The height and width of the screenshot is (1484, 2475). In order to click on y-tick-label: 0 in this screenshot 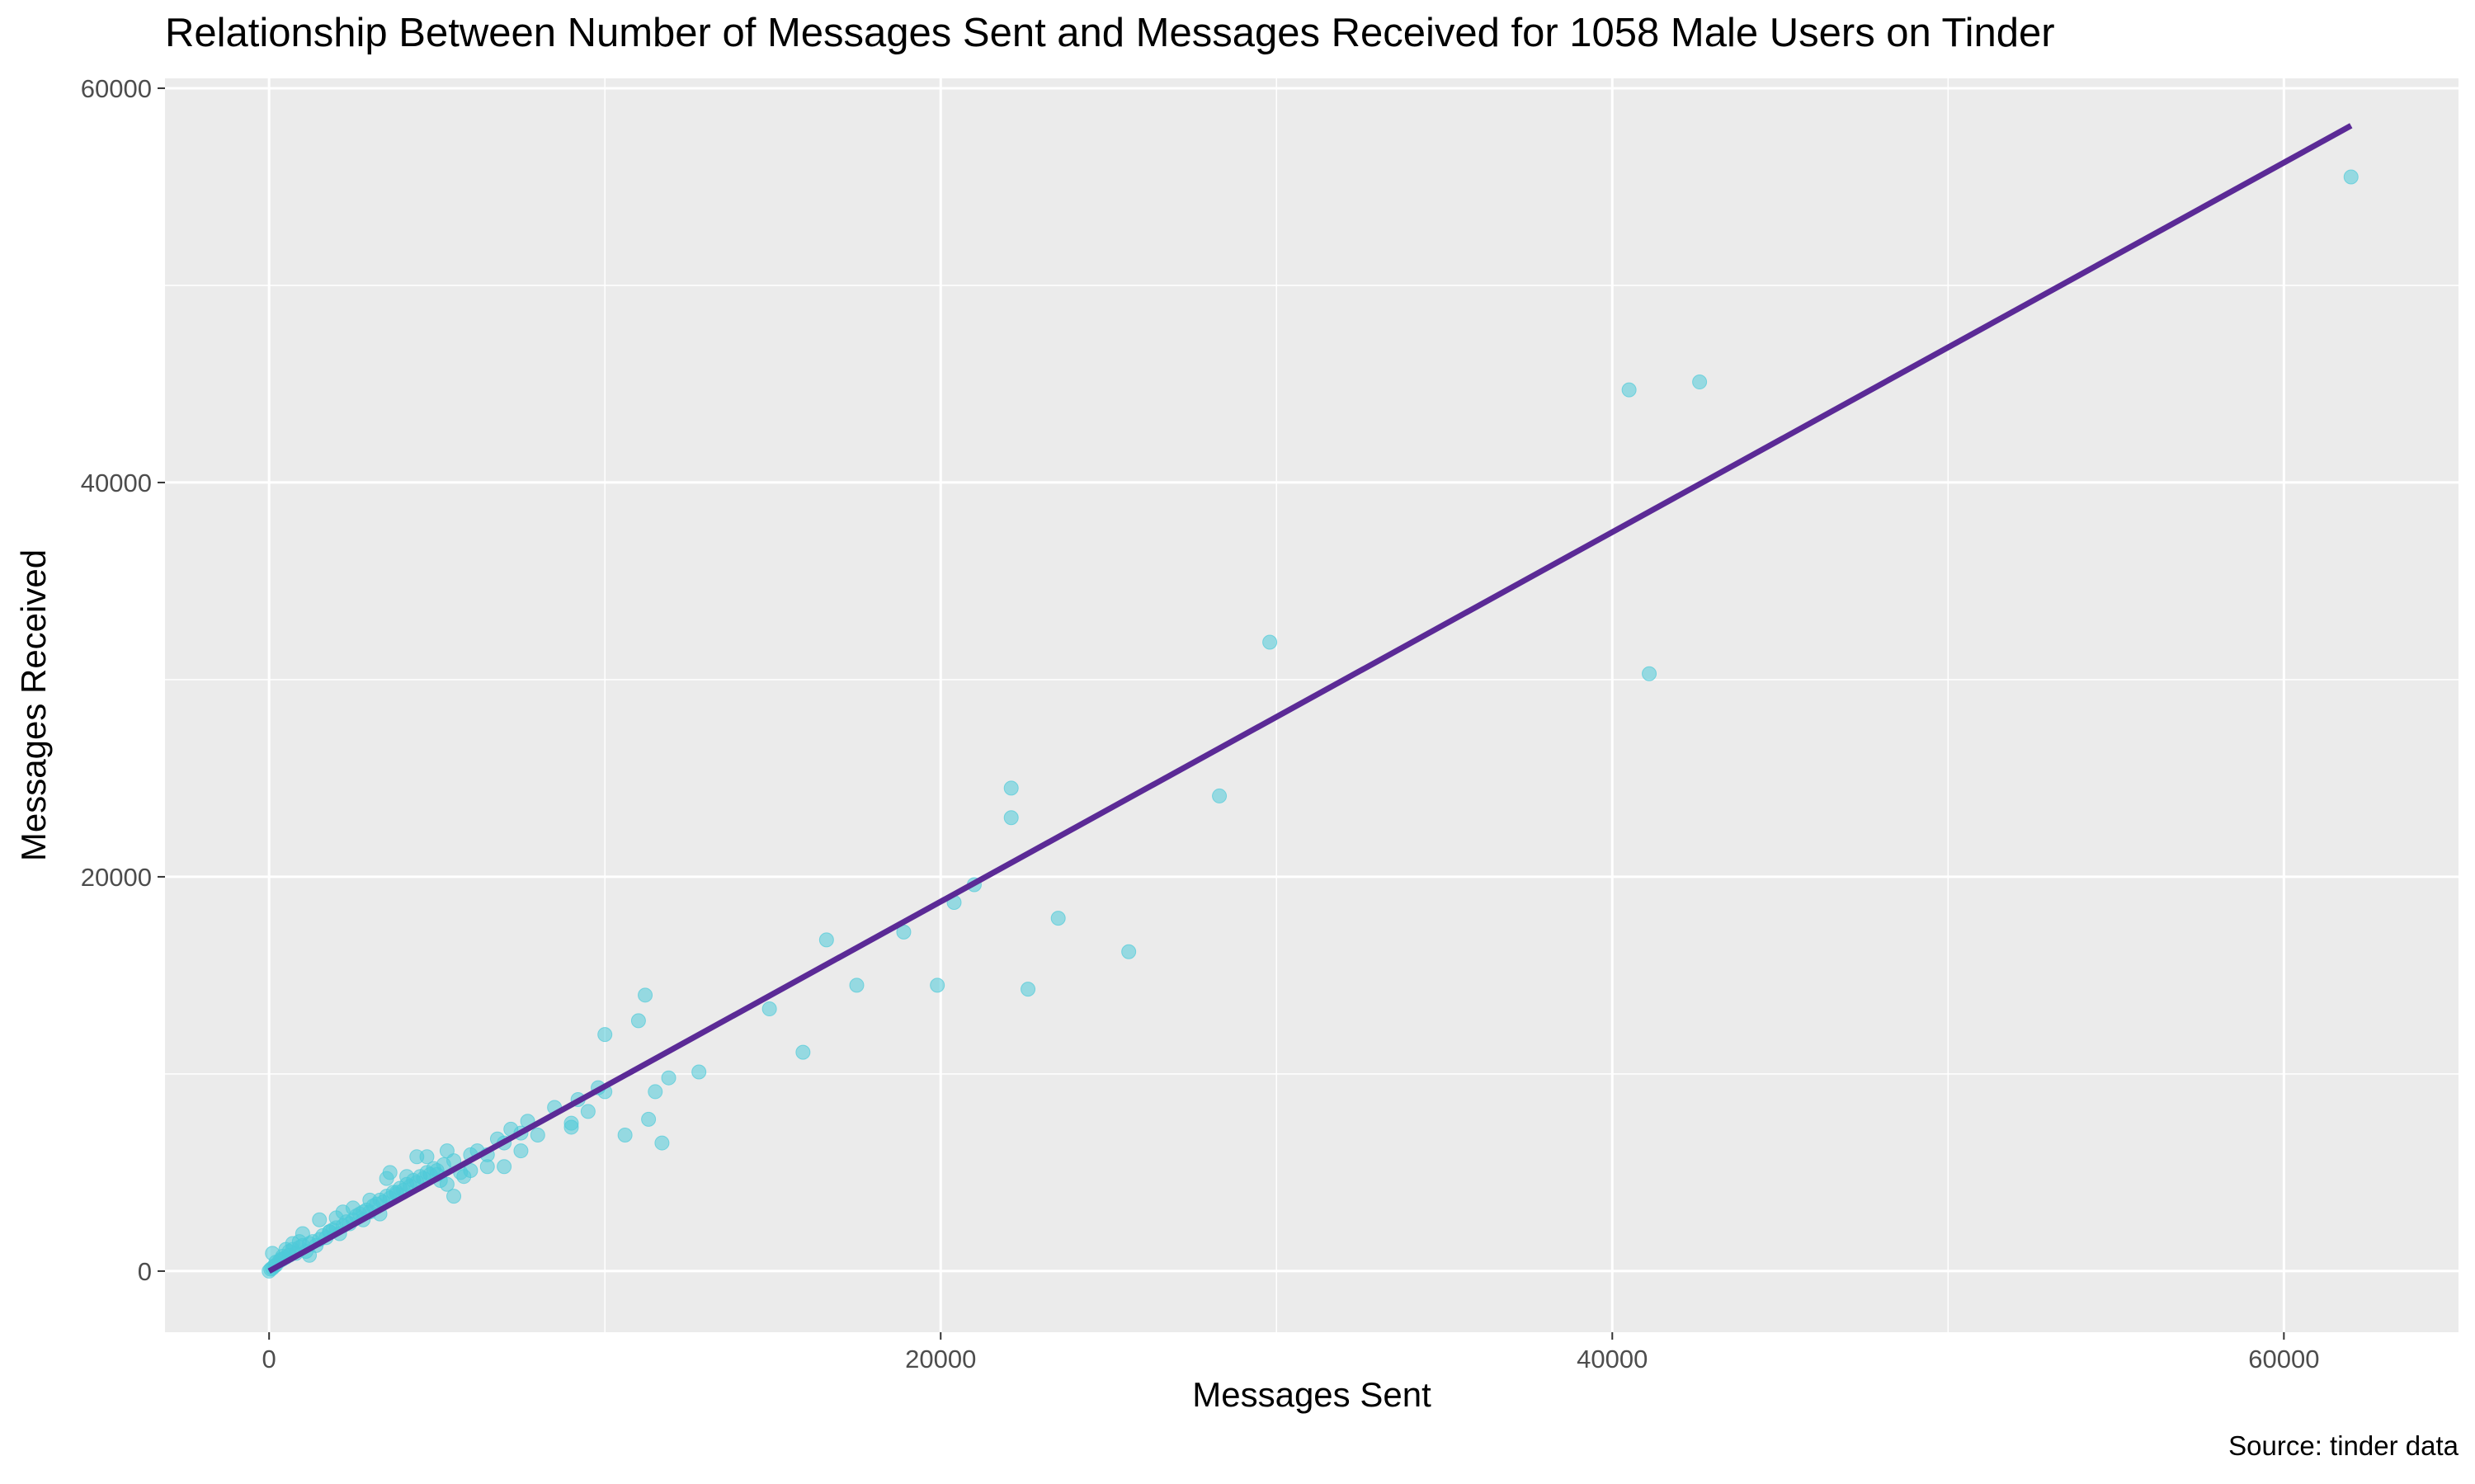, I will do `click(145, 1271)`.